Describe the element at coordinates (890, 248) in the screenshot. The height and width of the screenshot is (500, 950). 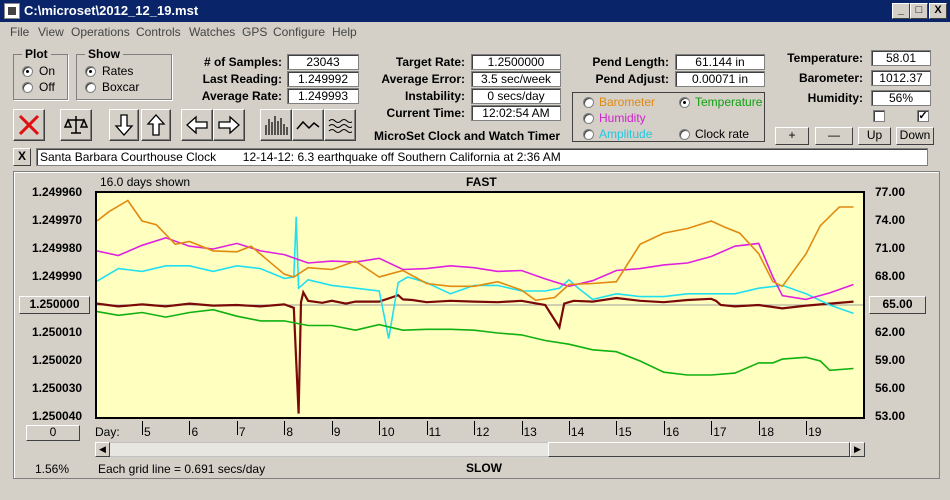
I see `y-right-tick: 71.00` at that location.